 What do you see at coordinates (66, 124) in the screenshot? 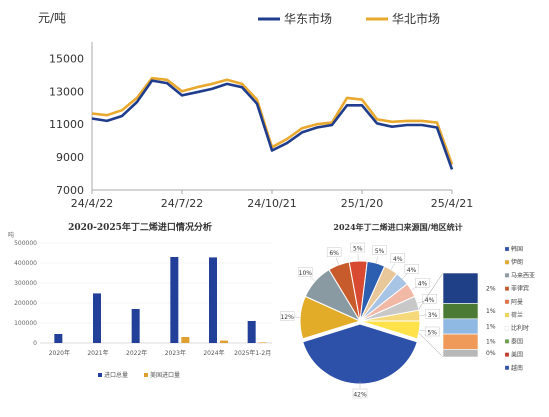
I see `y-tick-label: 11000` at bounding box center [66, 124].